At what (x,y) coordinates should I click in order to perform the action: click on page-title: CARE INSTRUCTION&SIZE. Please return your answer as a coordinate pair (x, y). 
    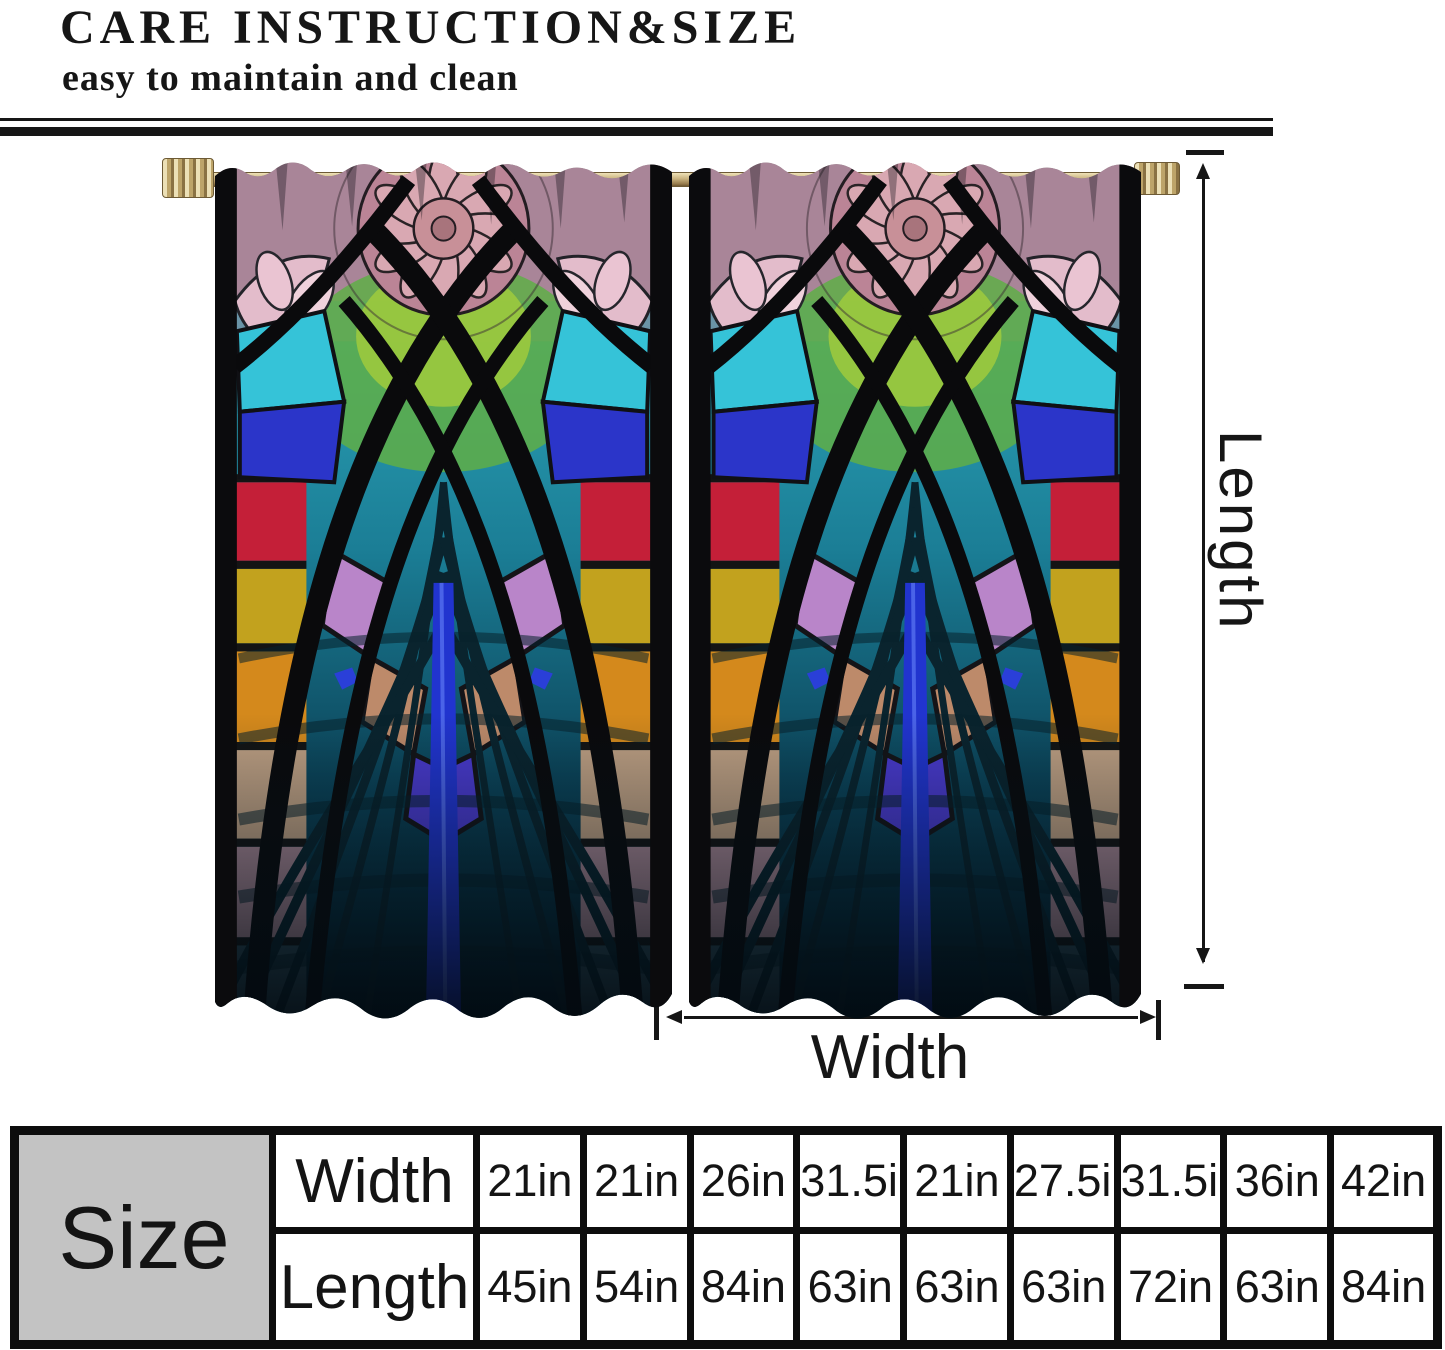
    Looking at the image, I should click on (431, 27).